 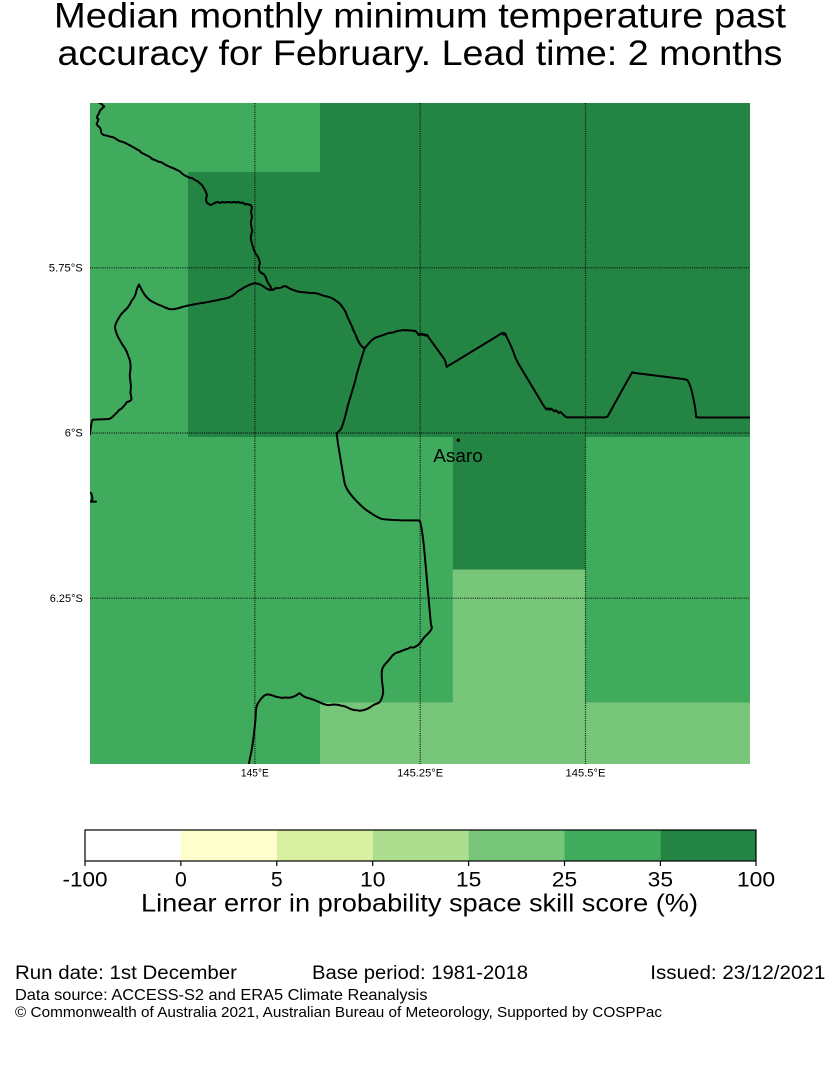 I want to click on svg-text: 15, so click(x=468, y=879).